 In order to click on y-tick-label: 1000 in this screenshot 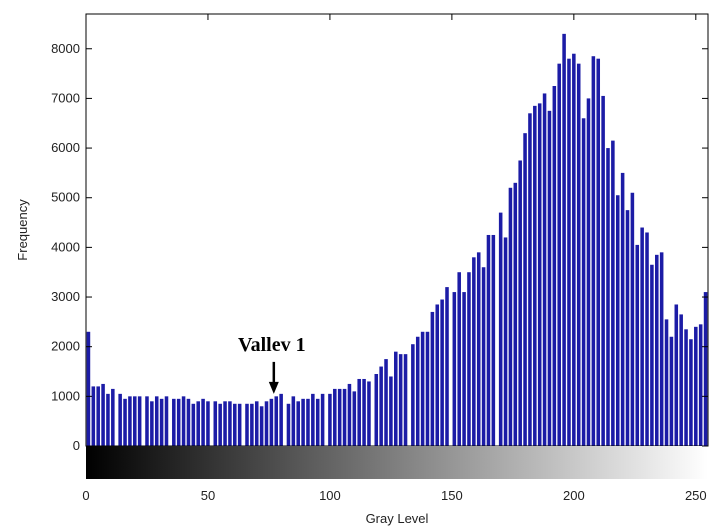, I will do `click(65, 395)`.